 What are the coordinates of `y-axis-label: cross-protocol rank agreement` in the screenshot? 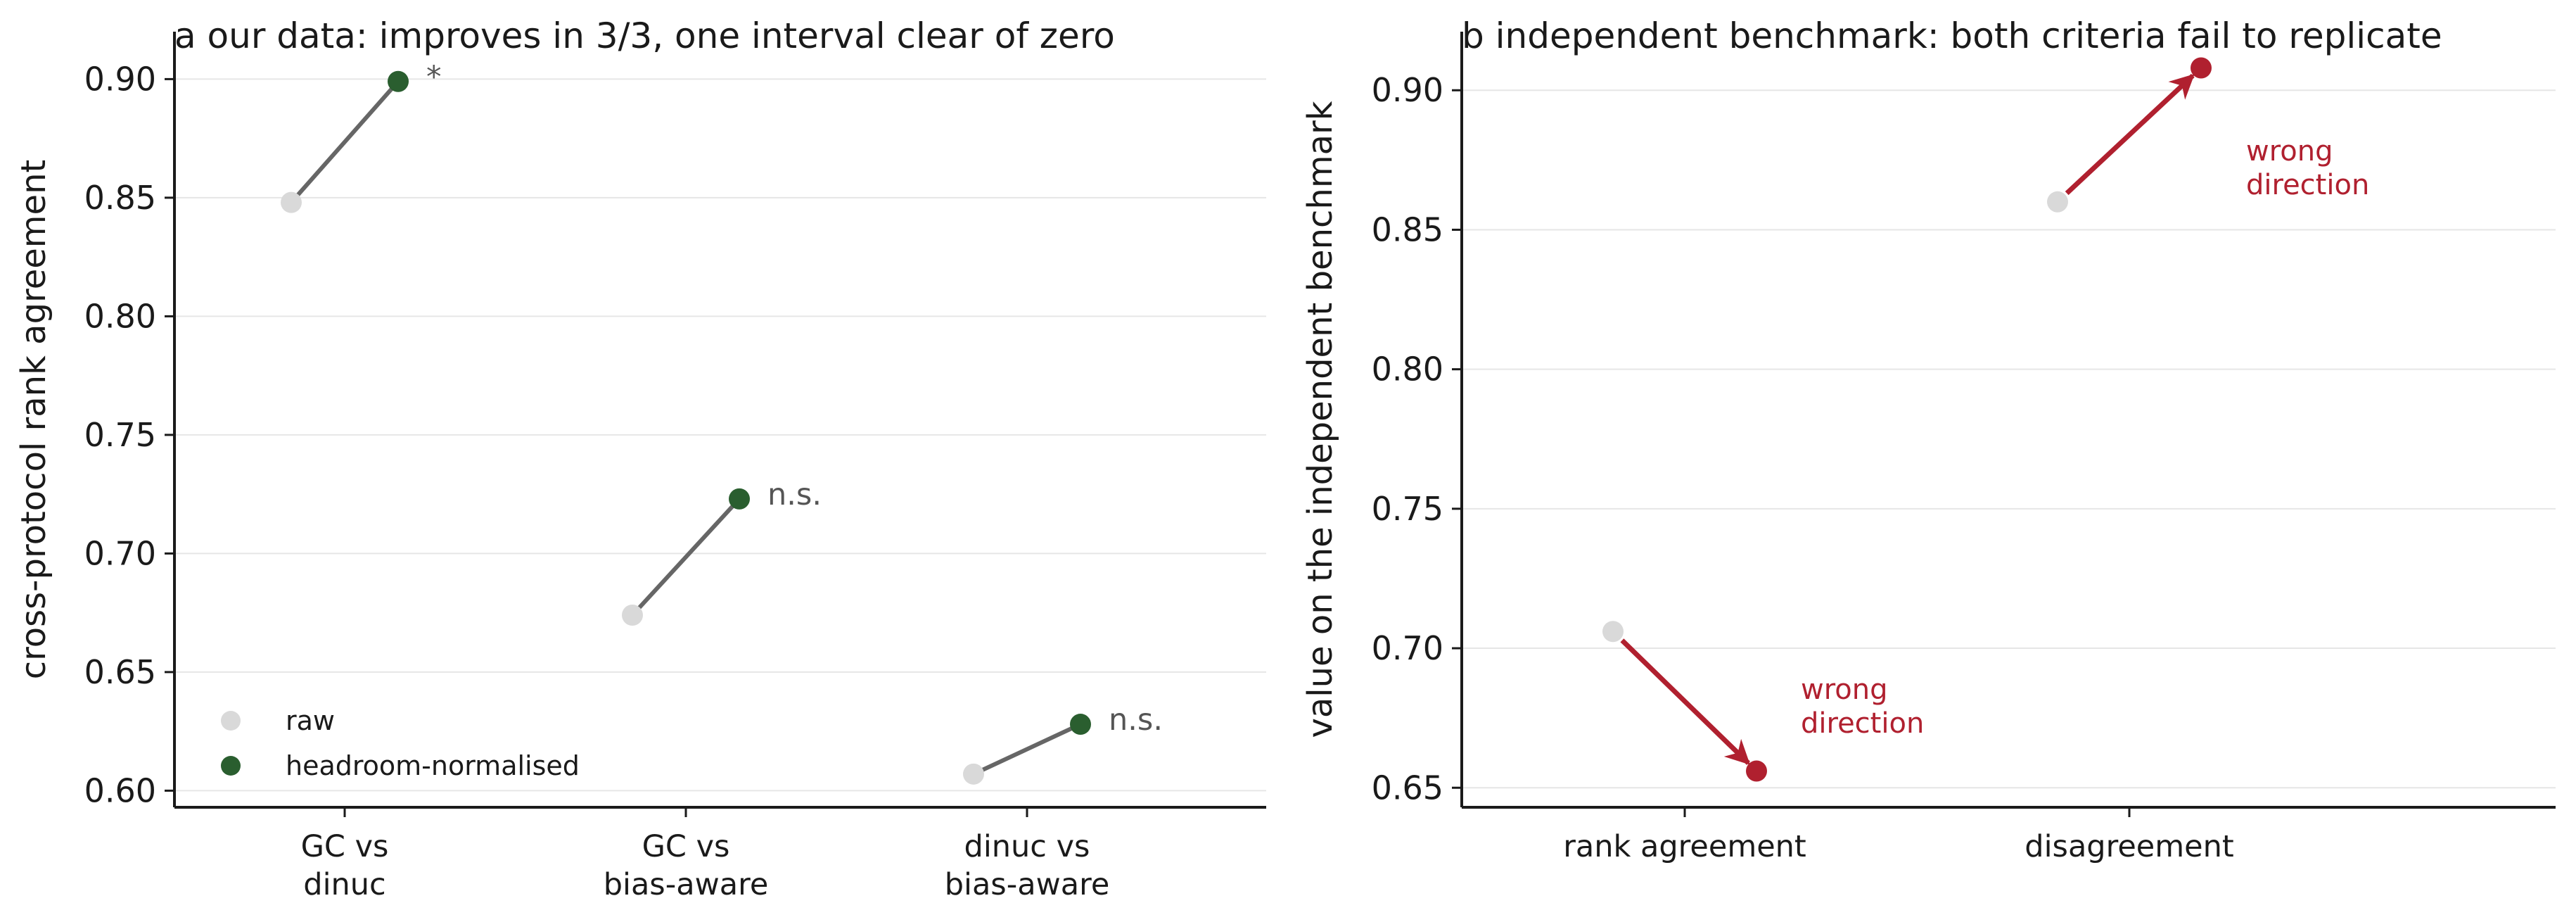 It's located at (33, 420).